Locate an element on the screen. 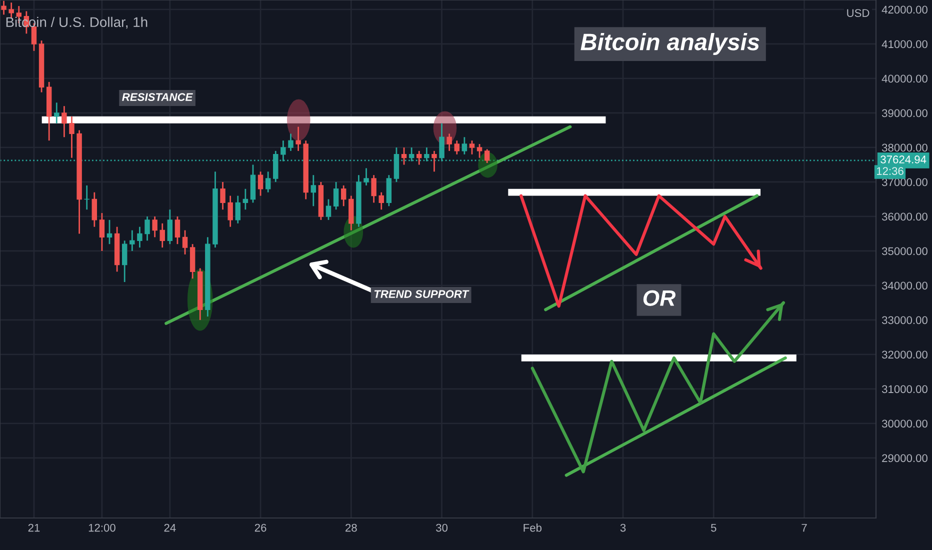 Image resolution: width=932 pixels, height=550 pixels. y-tick-label: 41000.00 is located at coordinates (905, 44).